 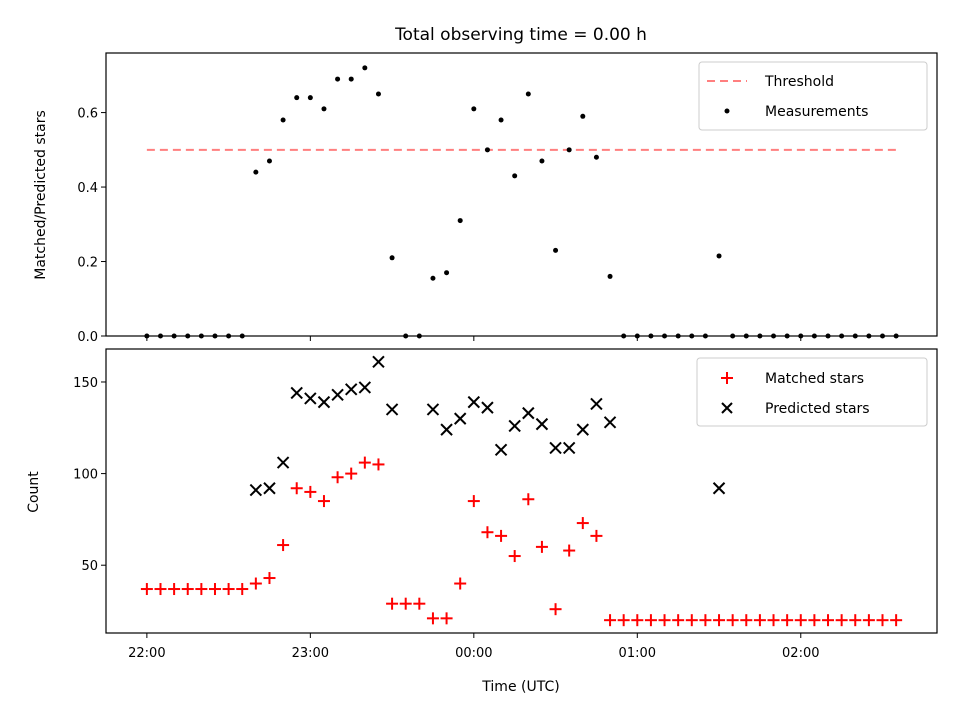 I want to click on top-ytick-label: 0.0, so click(x=87, y=337).